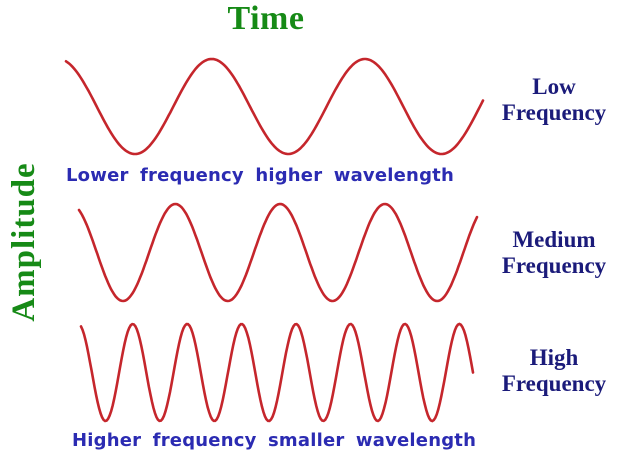 The height and width of the screenshot is (463, 625). Describe the element at coordinates (277, 372) in the screenshot. I see `high-frequency-wave` at that location.